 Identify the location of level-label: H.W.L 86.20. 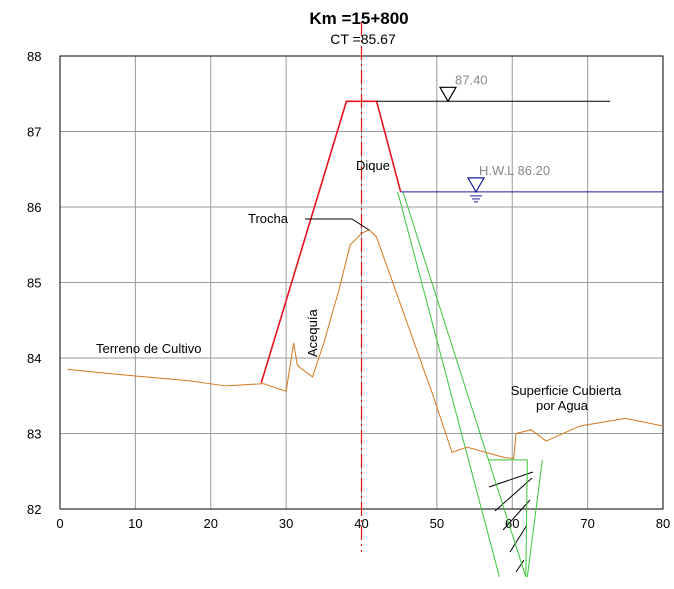
(514, 170).